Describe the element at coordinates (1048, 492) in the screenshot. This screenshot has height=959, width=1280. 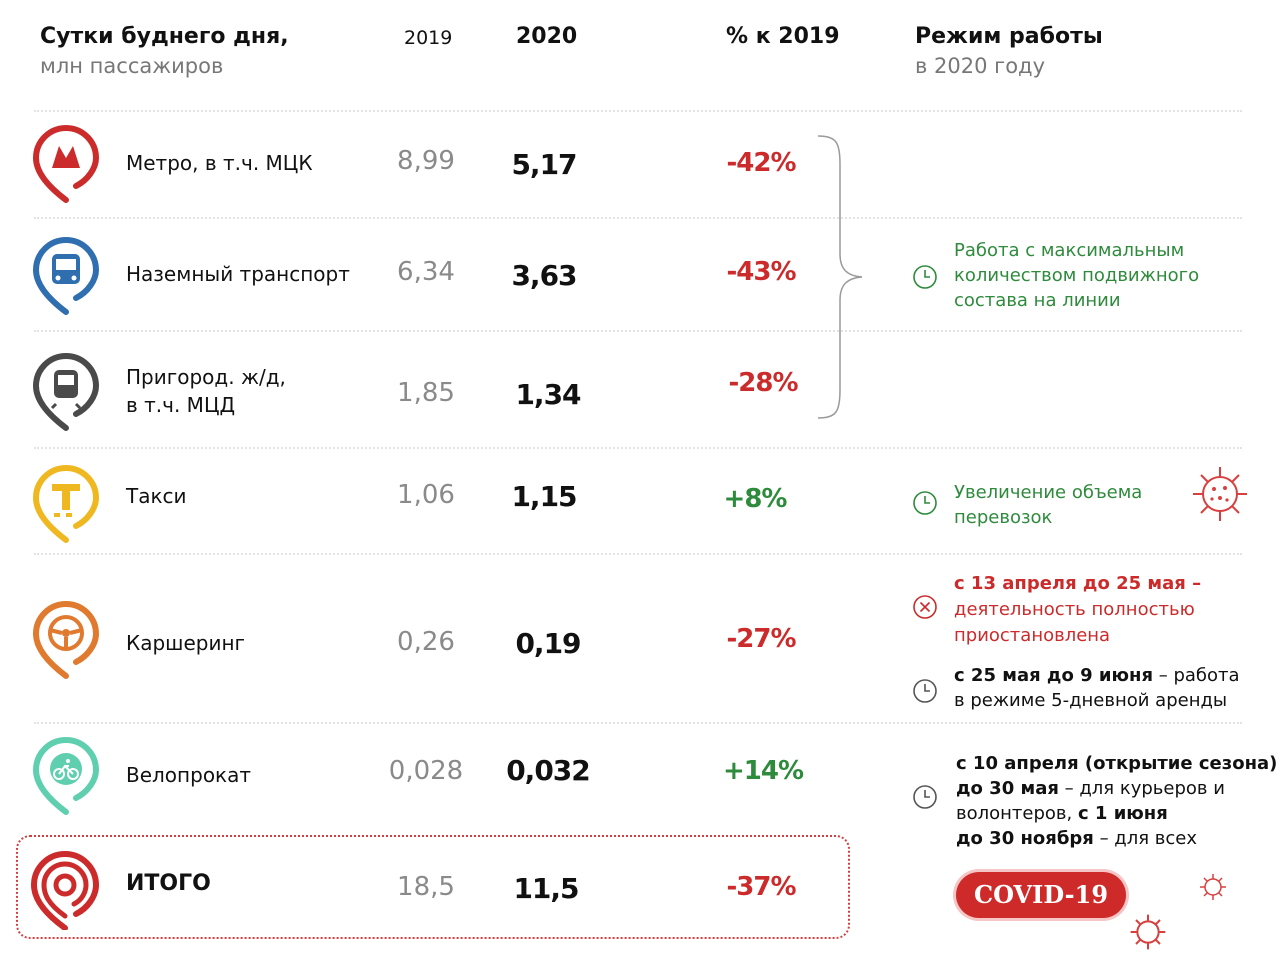
I see `note-taxi-line1: Увеличение объема` at that location.